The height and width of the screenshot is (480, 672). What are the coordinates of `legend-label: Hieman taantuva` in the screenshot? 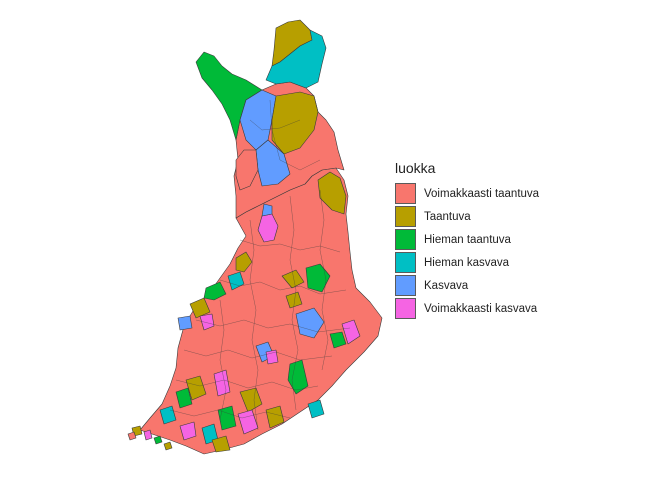 It's located at (467, 239).